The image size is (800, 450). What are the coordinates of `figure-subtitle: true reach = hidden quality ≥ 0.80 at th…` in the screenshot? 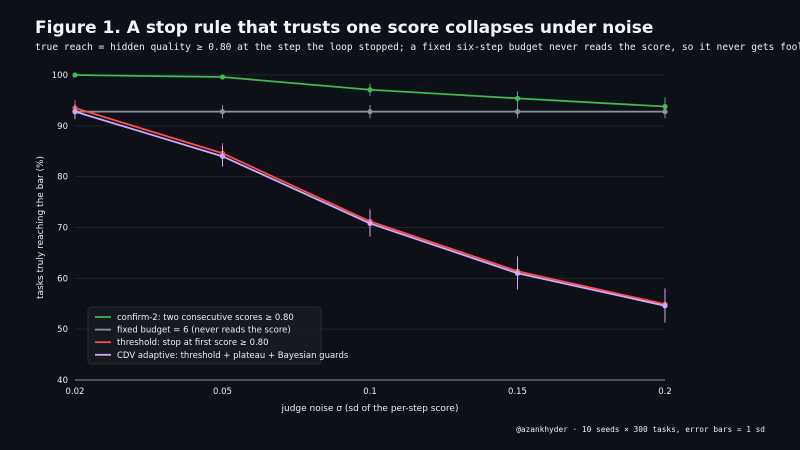 It's located at (417, 47).